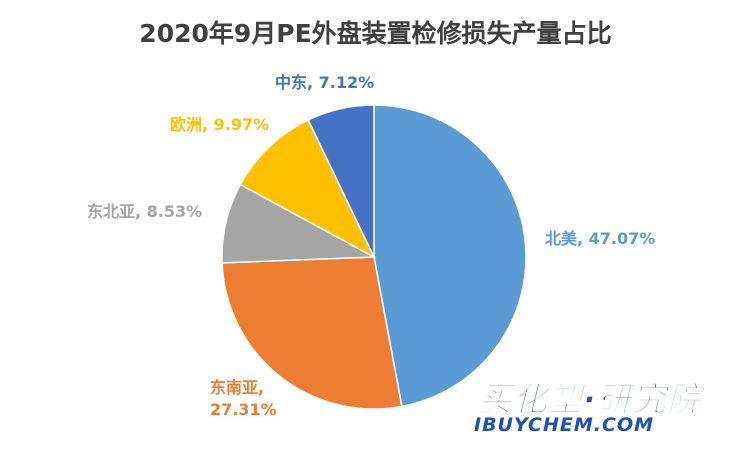 Image resolution: width=751 pixels, height=451 pixels. Describe the element at coordinates (600, 238) in the screenshot. I see `label-north-america: 北美, 47.07%` at that location.